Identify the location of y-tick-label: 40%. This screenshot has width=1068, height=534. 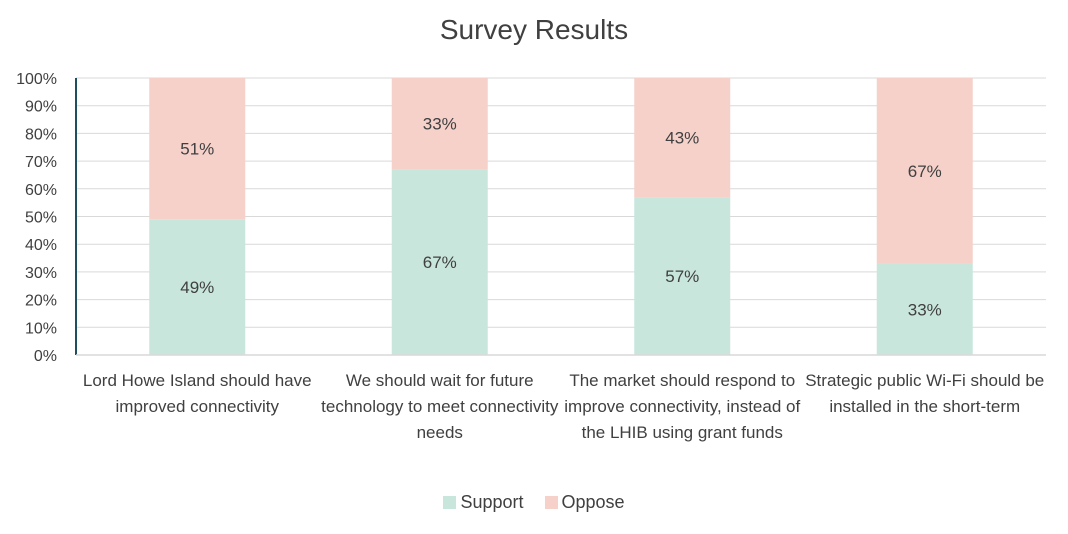
(41, 245).